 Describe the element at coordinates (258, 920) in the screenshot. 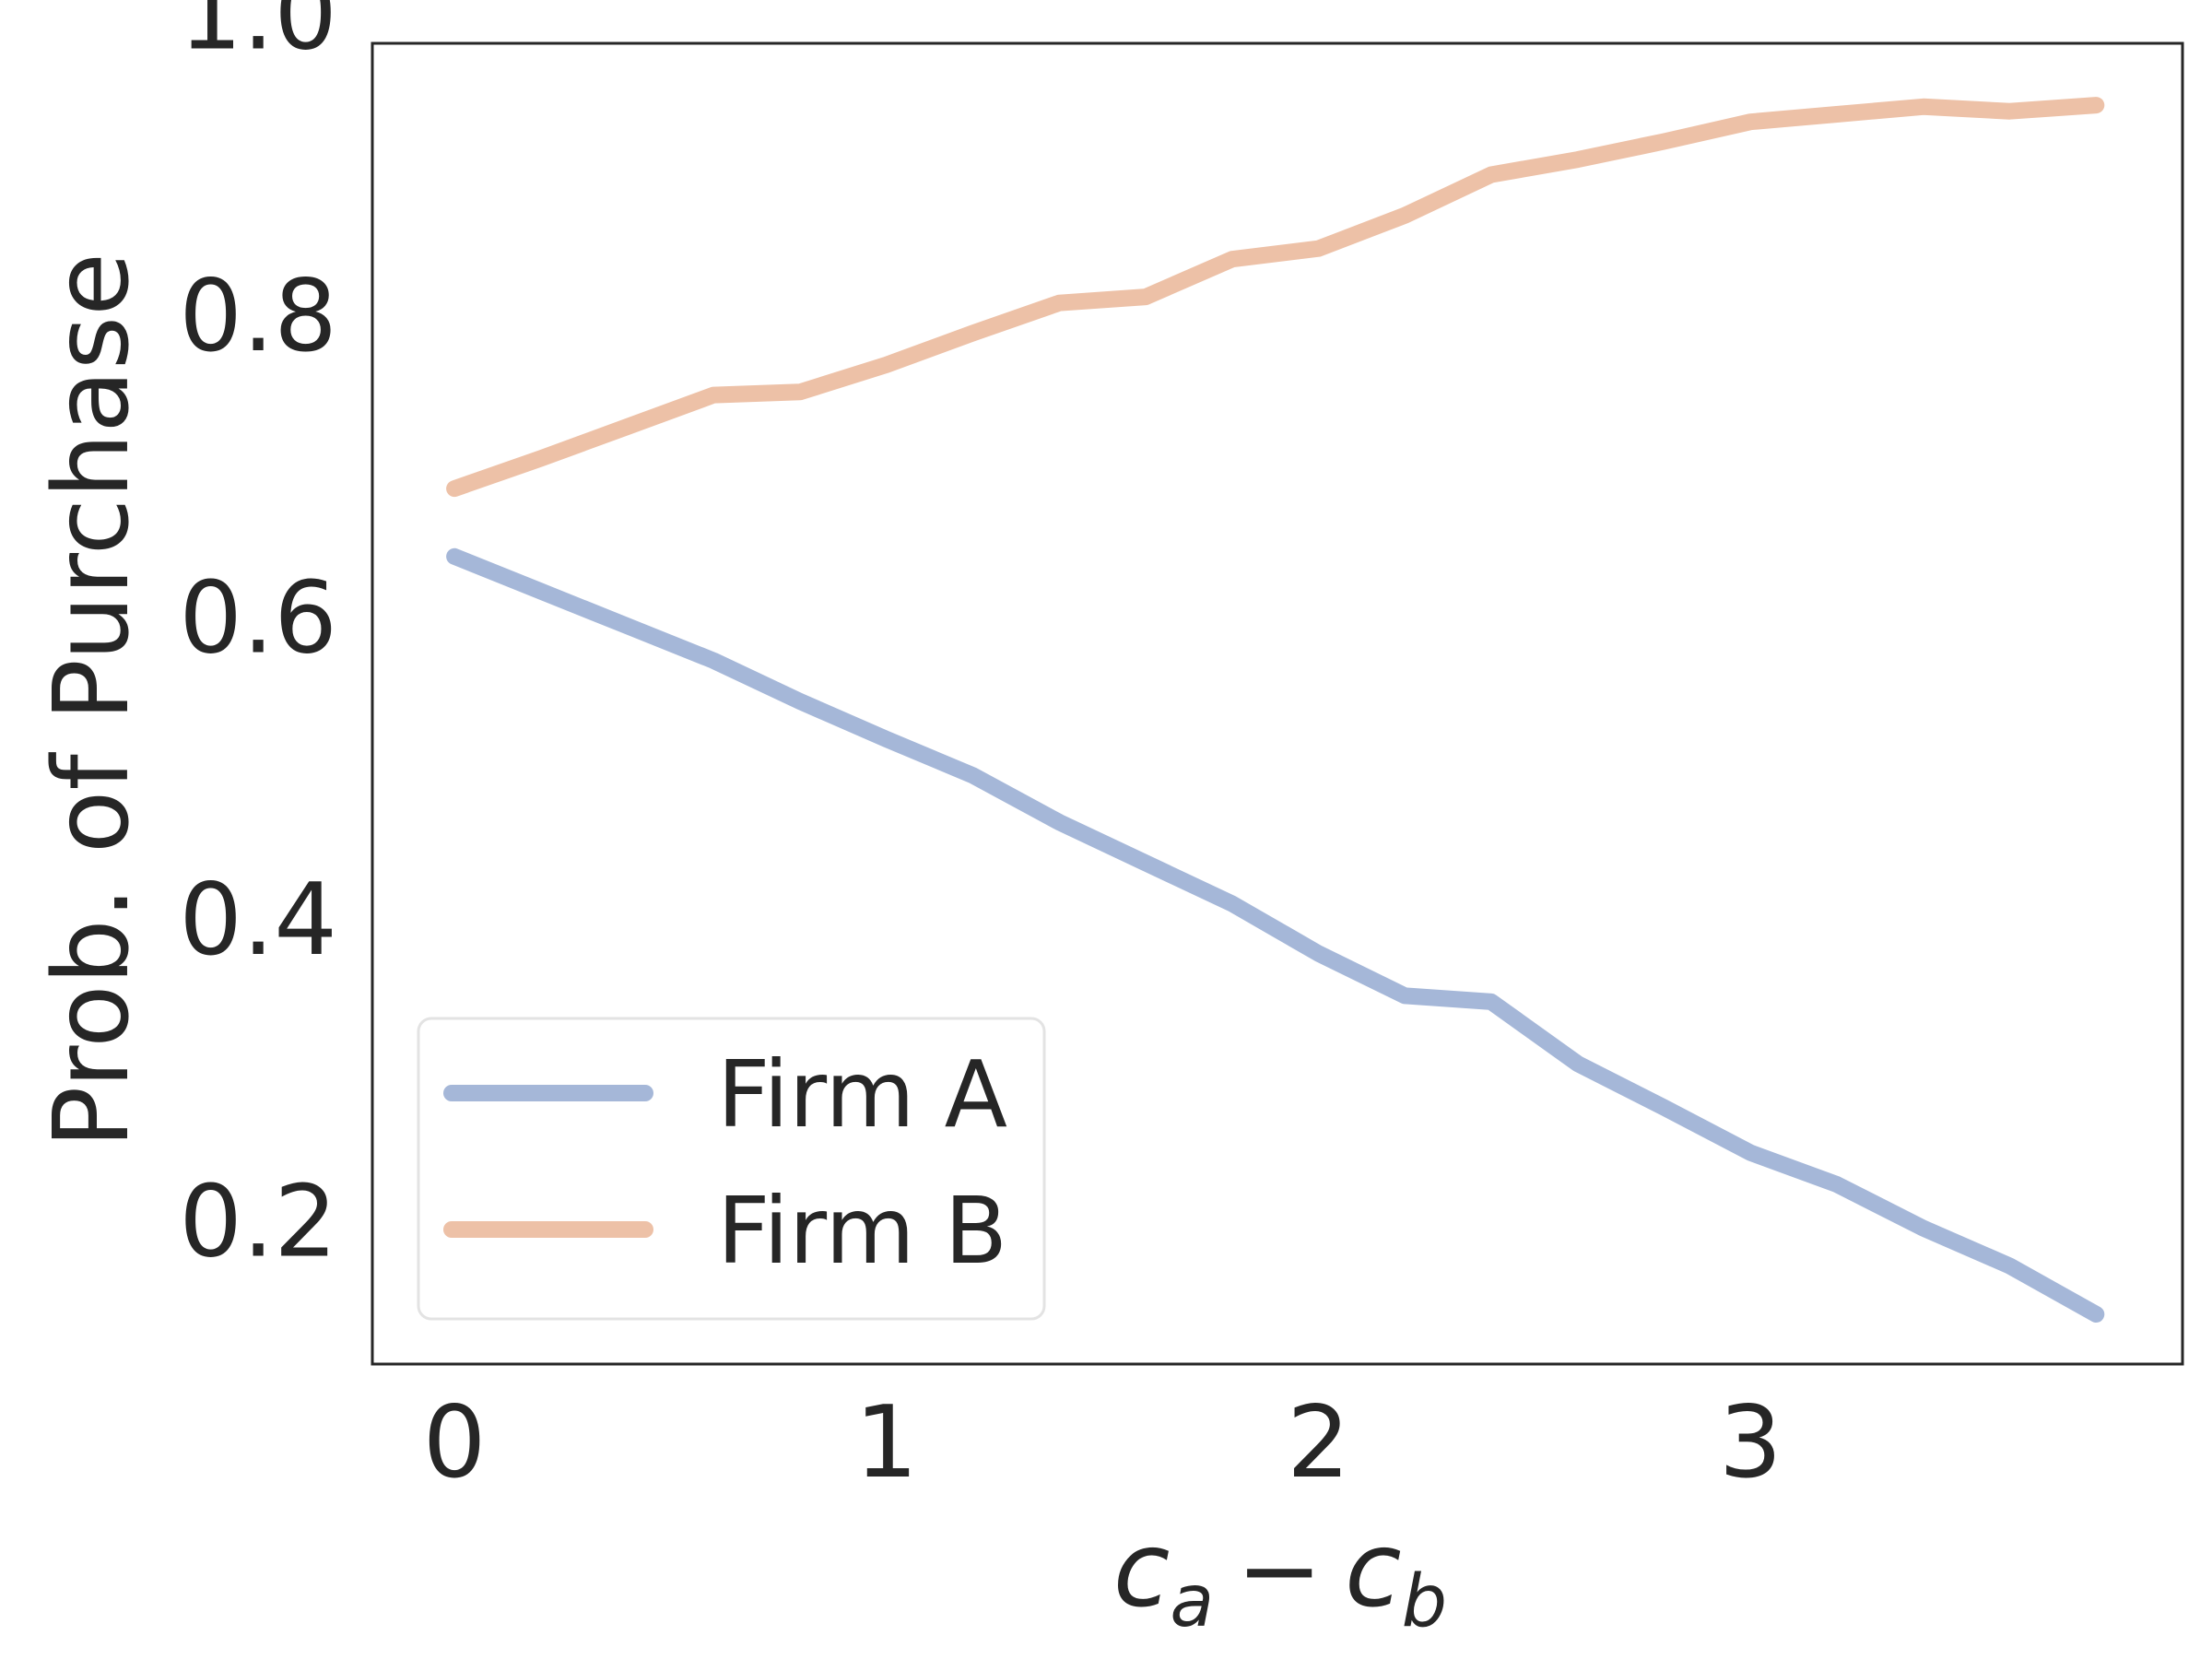

I see `y-tick-label: 0.4` at that location.